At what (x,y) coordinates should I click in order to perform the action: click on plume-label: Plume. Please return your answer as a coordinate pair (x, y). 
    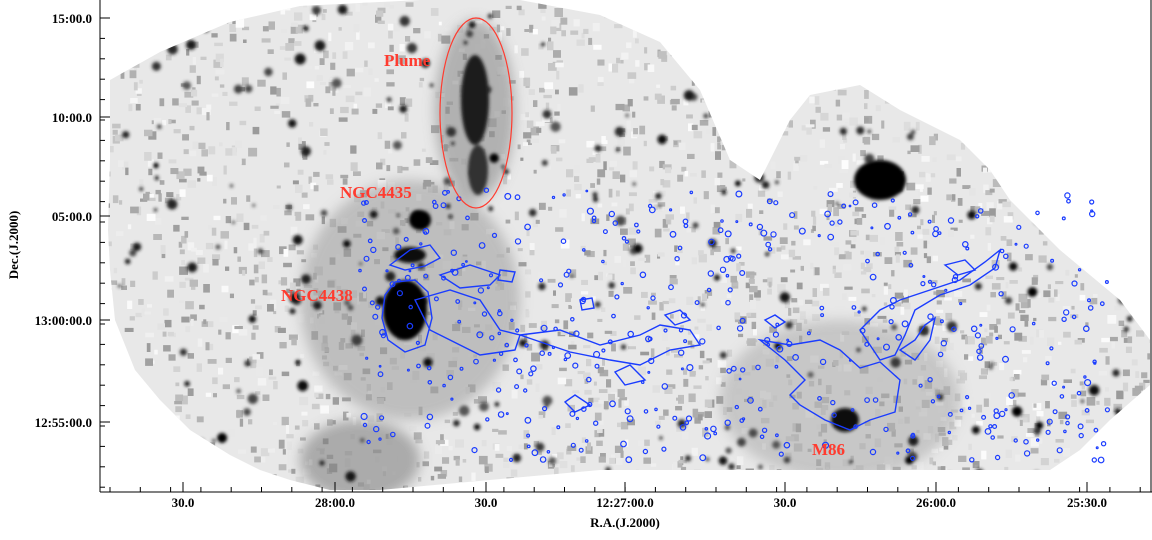
    Looking at the image, I should click on (407, 60).